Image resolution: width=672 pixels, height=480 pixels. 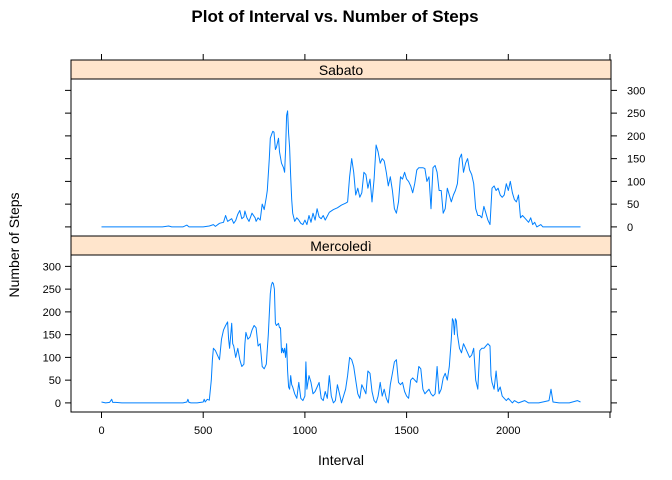 I want to click on y-tick-label-bottom: 100, so click(x=52, y=358).